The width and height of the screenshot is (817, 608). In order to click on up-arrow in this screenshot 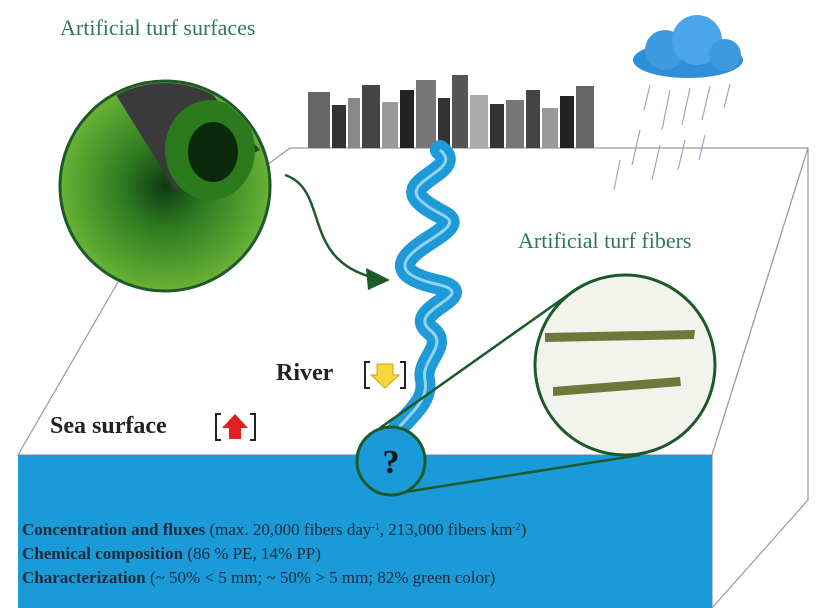, I will do `click(235, 426)`.